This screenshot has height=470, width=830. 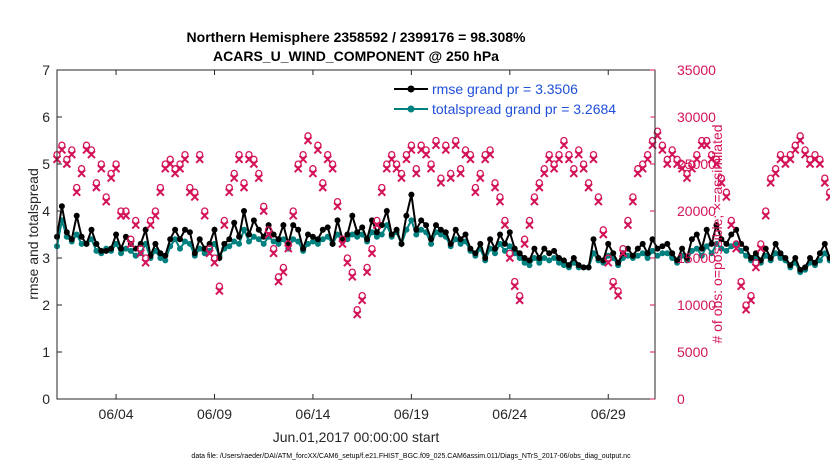 What do you see at coordinates (356, 437) in the screenshot?
I see `x-axis-label: Jun.01,2017 00:00:00 start` at bounding box center [356, 437].